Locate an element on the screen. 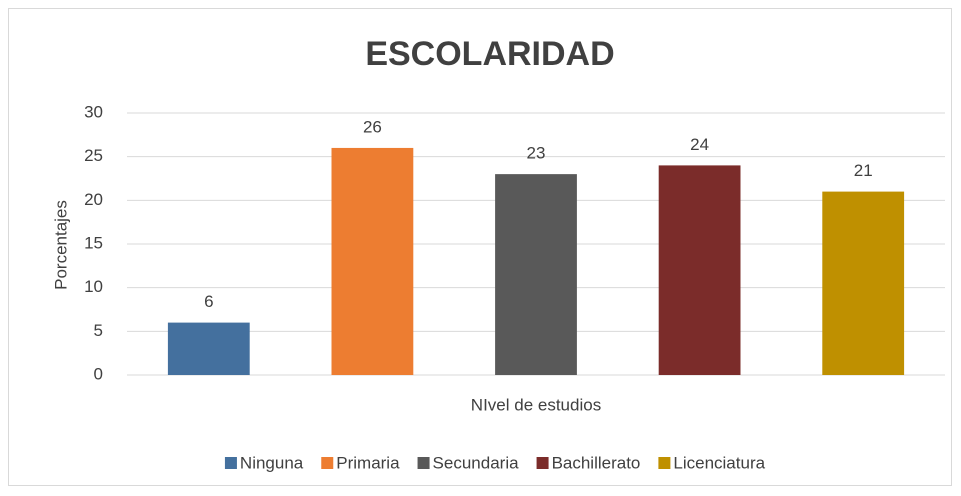  value-label: 6 is located at coordinates (208, 301).